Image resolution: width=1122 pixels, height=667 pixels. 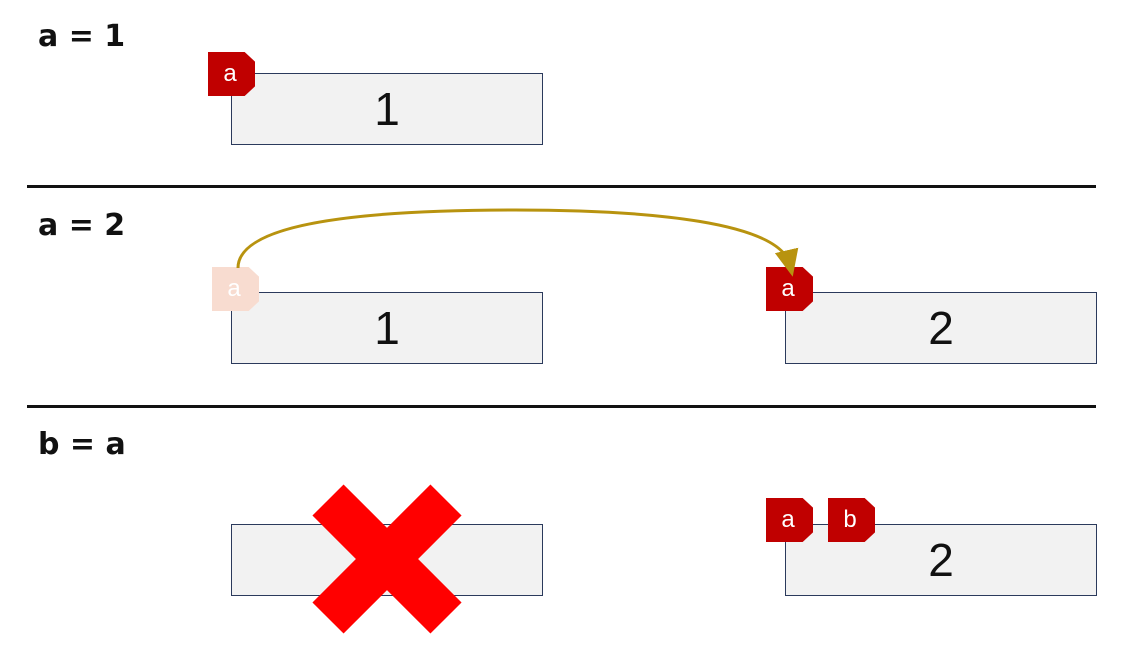 What do you see at coordinates (231, 74) in the screenshot?
I see `step1-tag-a: a` at bounding box center [231, 74].